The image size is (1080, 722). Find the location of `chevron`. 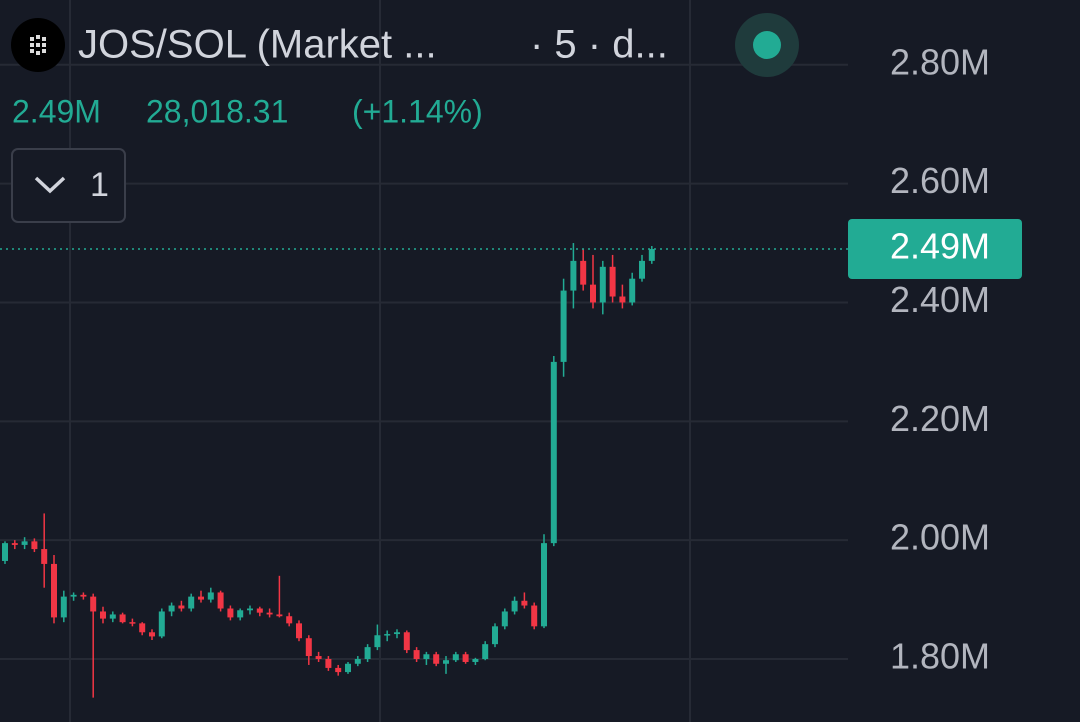

chevron is located at coordinates (50, 185).